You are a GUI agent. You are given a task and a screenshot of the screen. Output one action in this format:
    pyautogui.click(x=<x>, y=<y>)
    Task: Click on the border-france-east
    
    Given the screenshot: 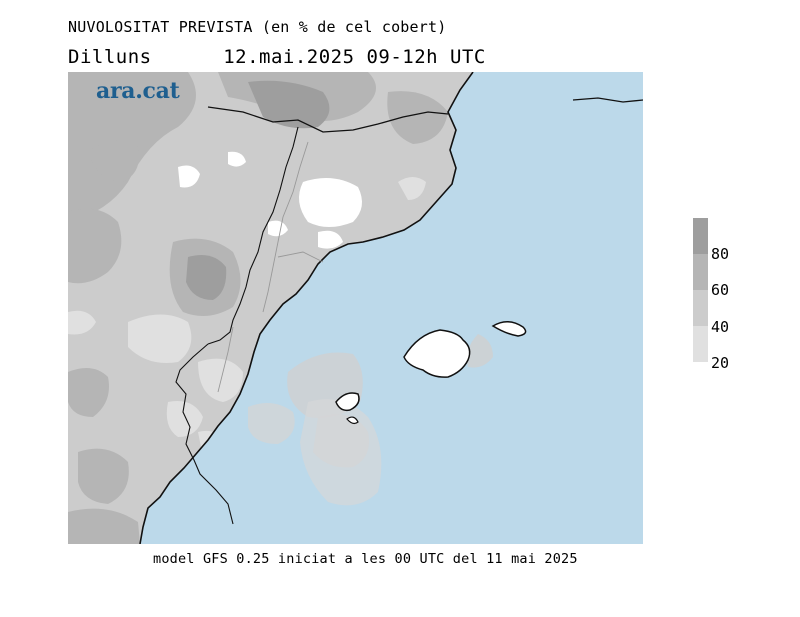 What is the action you would take?
    pyautogui.click(x=608, y=100)
    